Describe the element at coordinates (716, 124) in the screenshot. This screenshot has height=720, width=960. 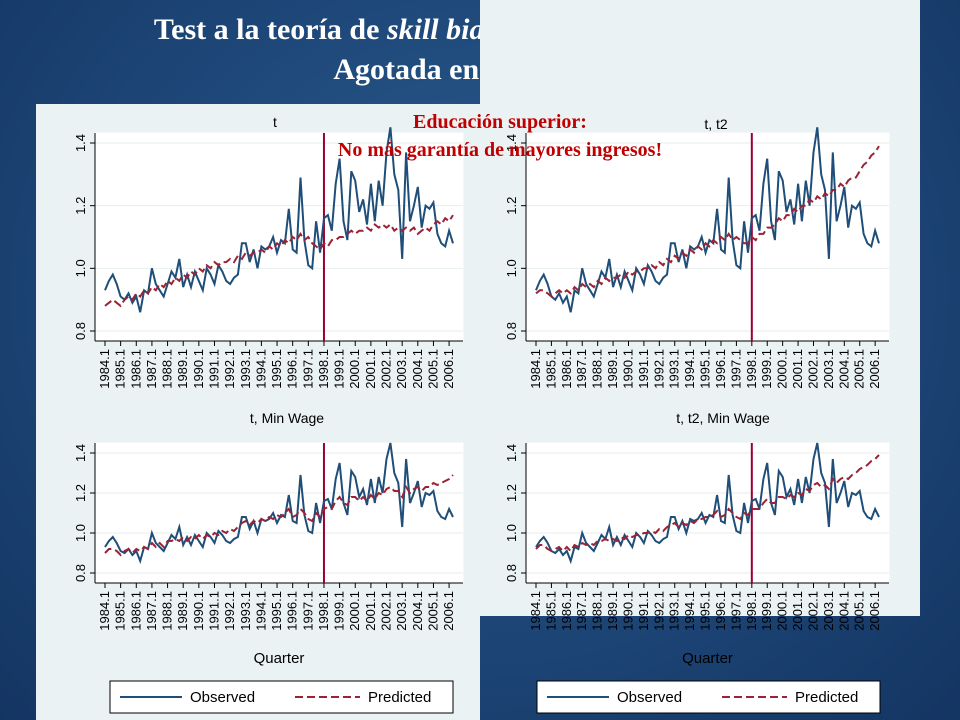
I see `chart-title: t, t2` at that location.